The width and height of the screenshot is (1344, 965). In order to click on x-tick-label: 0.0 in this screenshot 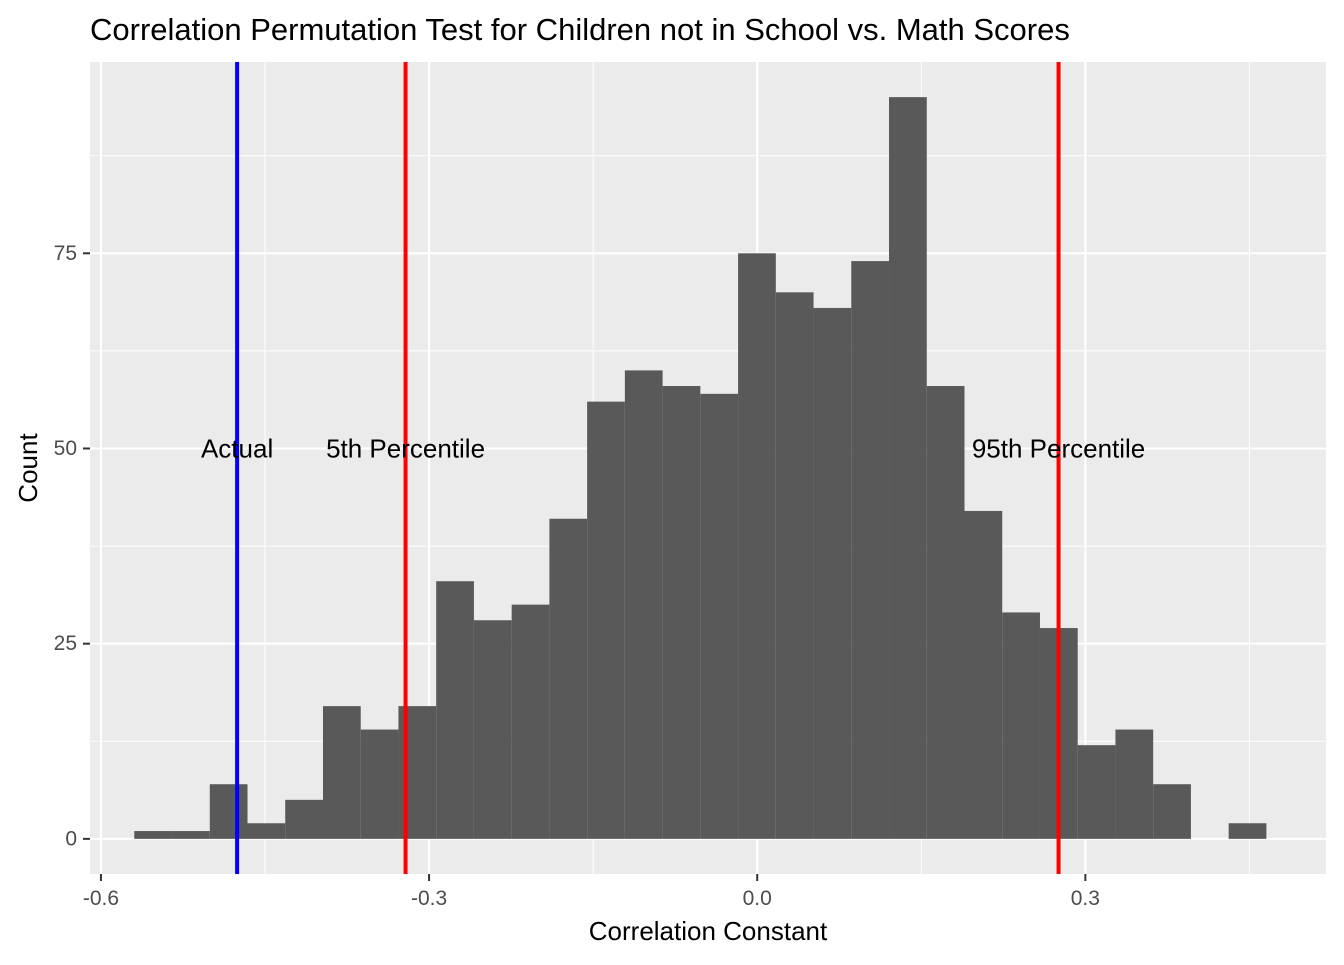, I will do `click(757, 898)`.